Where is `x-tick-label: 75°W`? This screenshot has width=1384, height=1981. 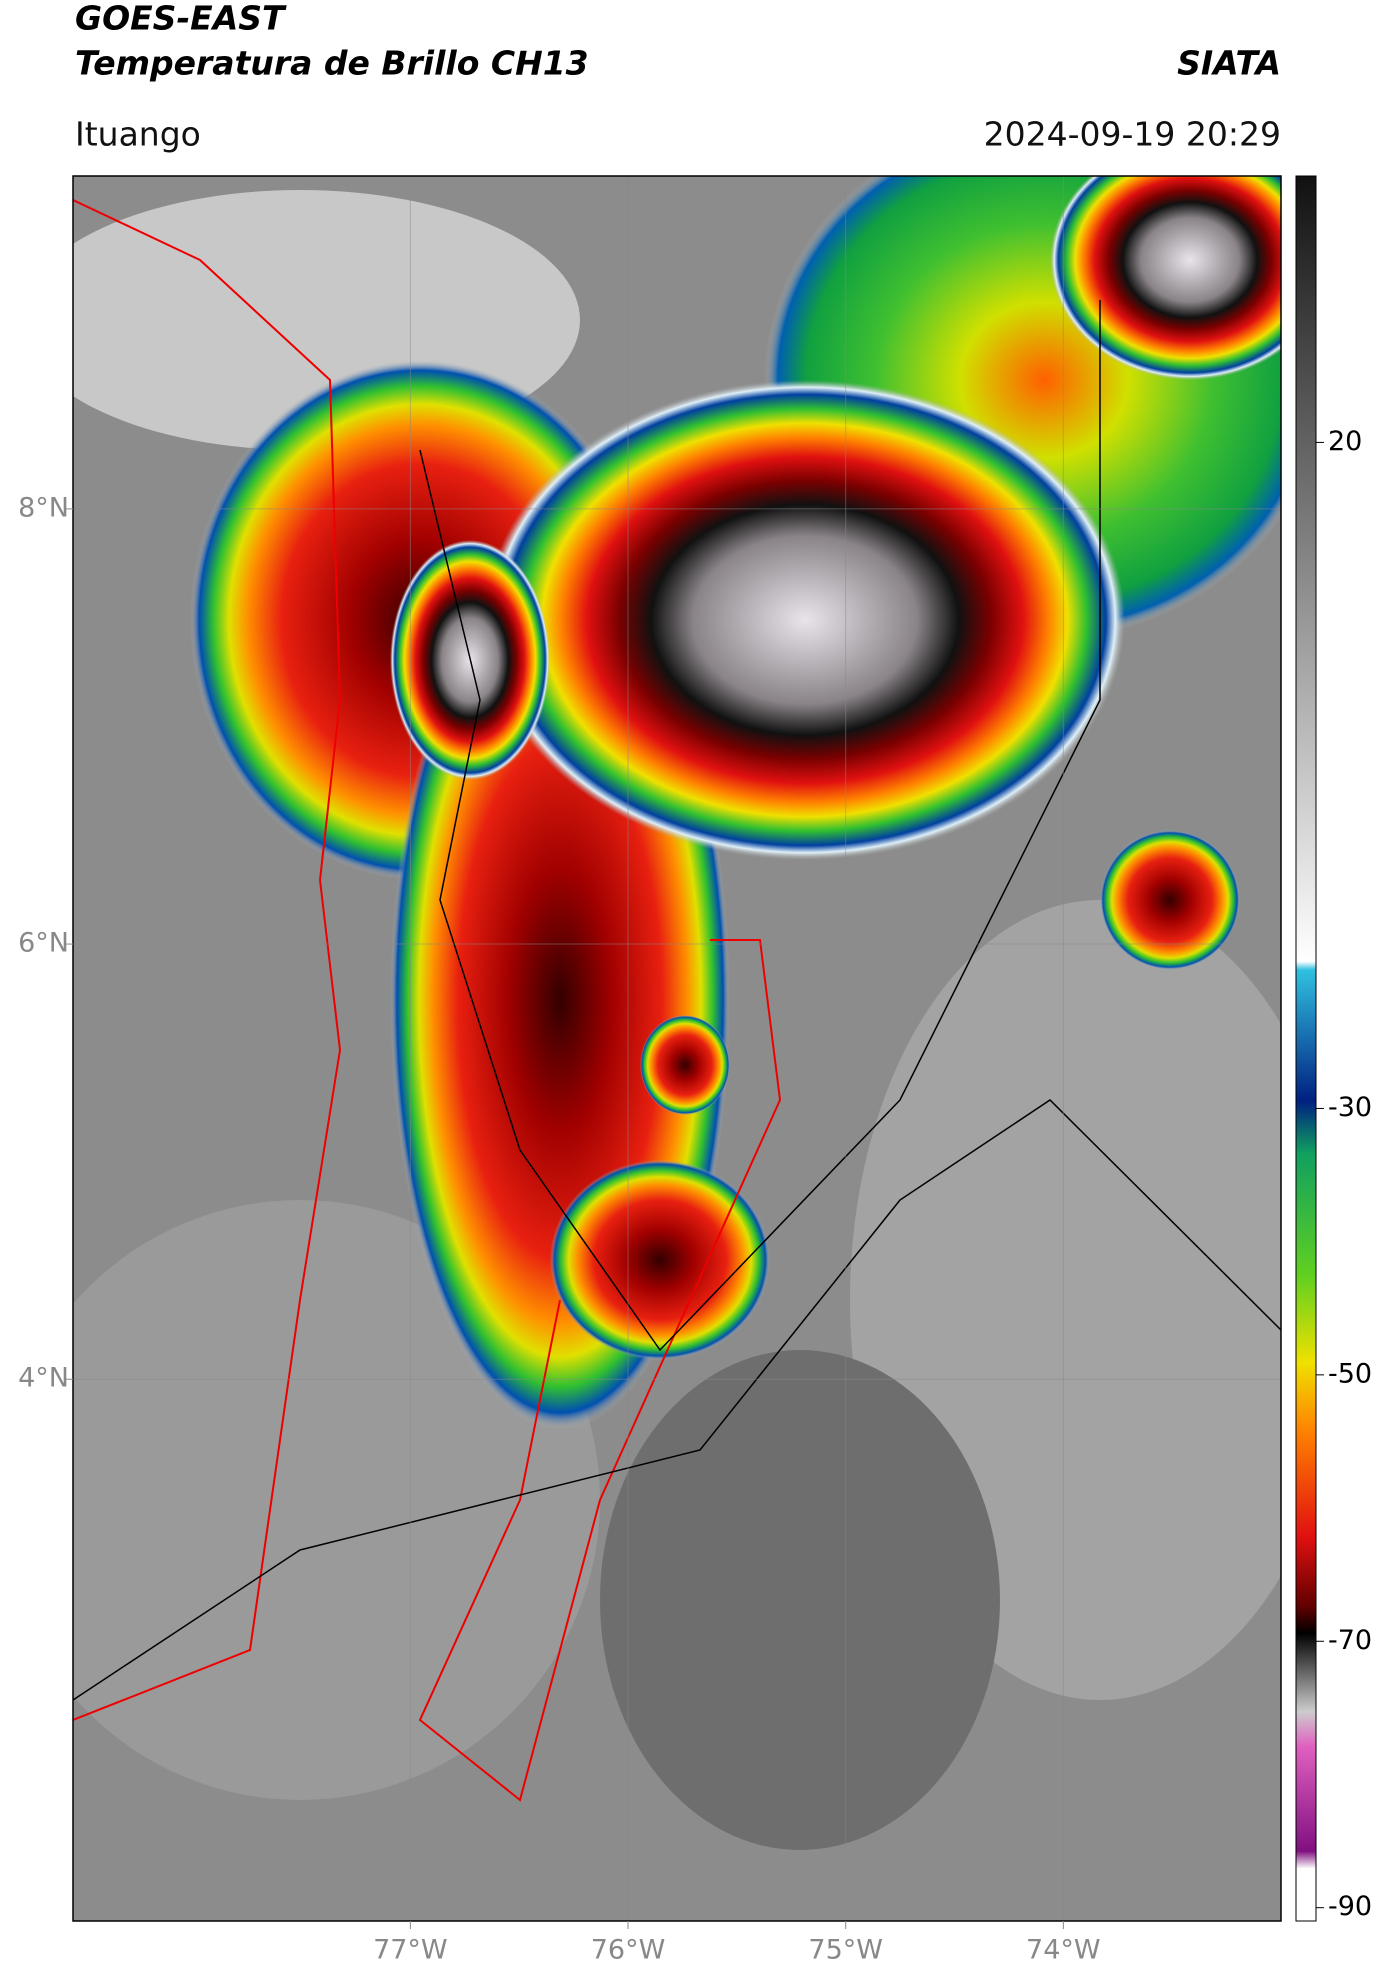
x-tick-label: 75°W is located at coordinates (845, 1950).